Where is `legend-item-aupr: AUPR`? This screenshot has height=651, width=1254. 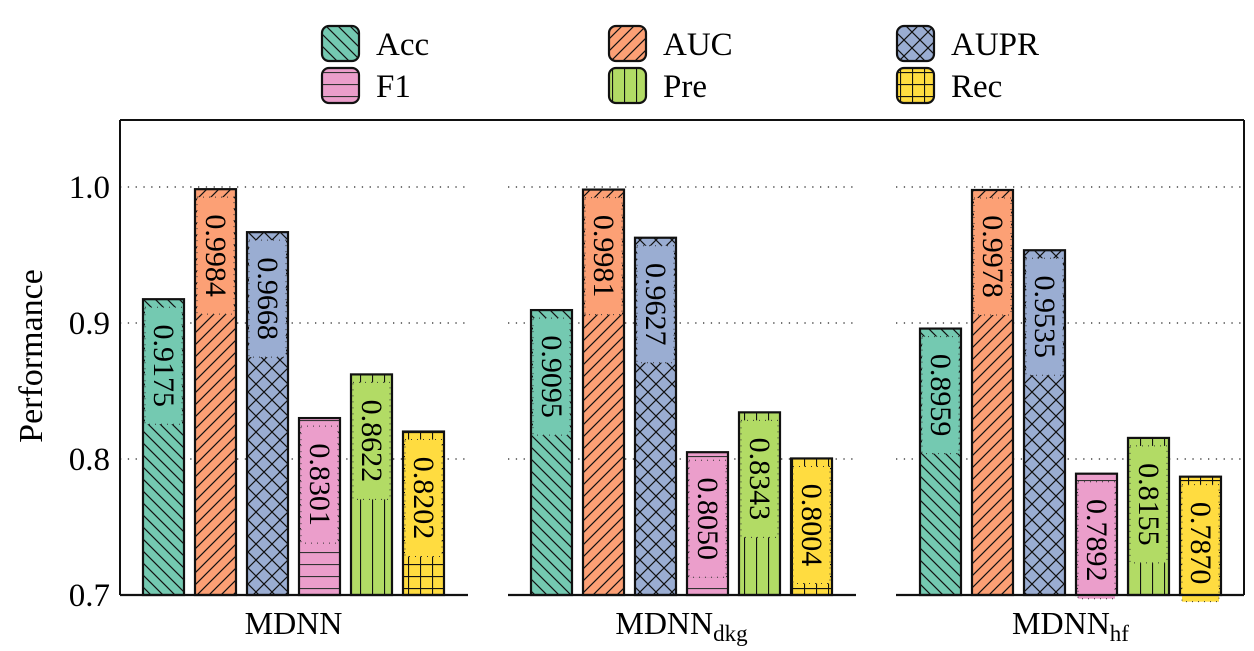 legend-item-aupr: AUPR is located at coordinates (967, 43).